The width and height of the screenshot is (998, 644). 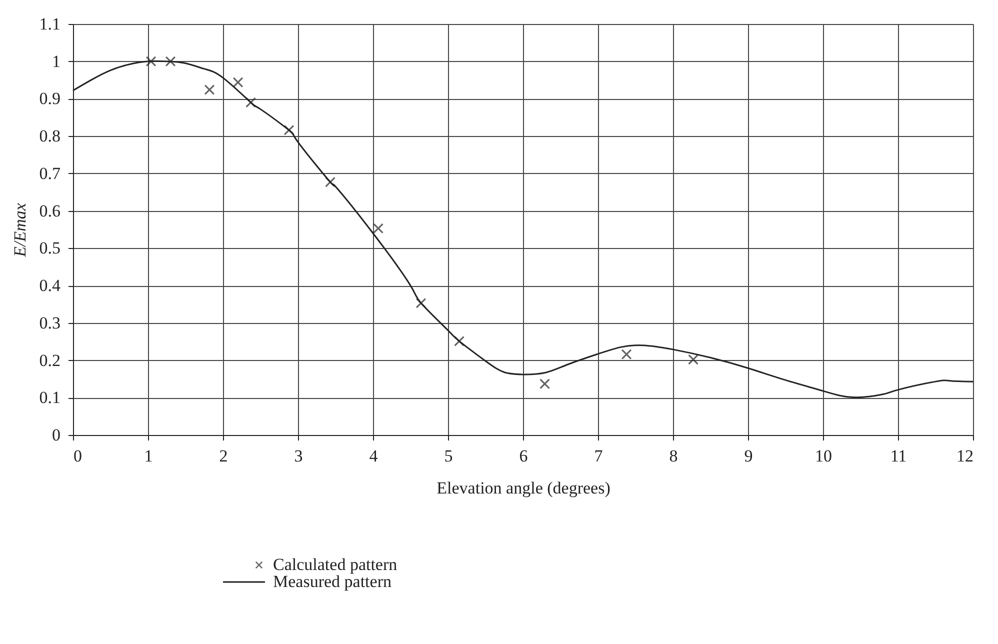 I want to click on y-tick-label: 0.1, so click(x=49, y=398).